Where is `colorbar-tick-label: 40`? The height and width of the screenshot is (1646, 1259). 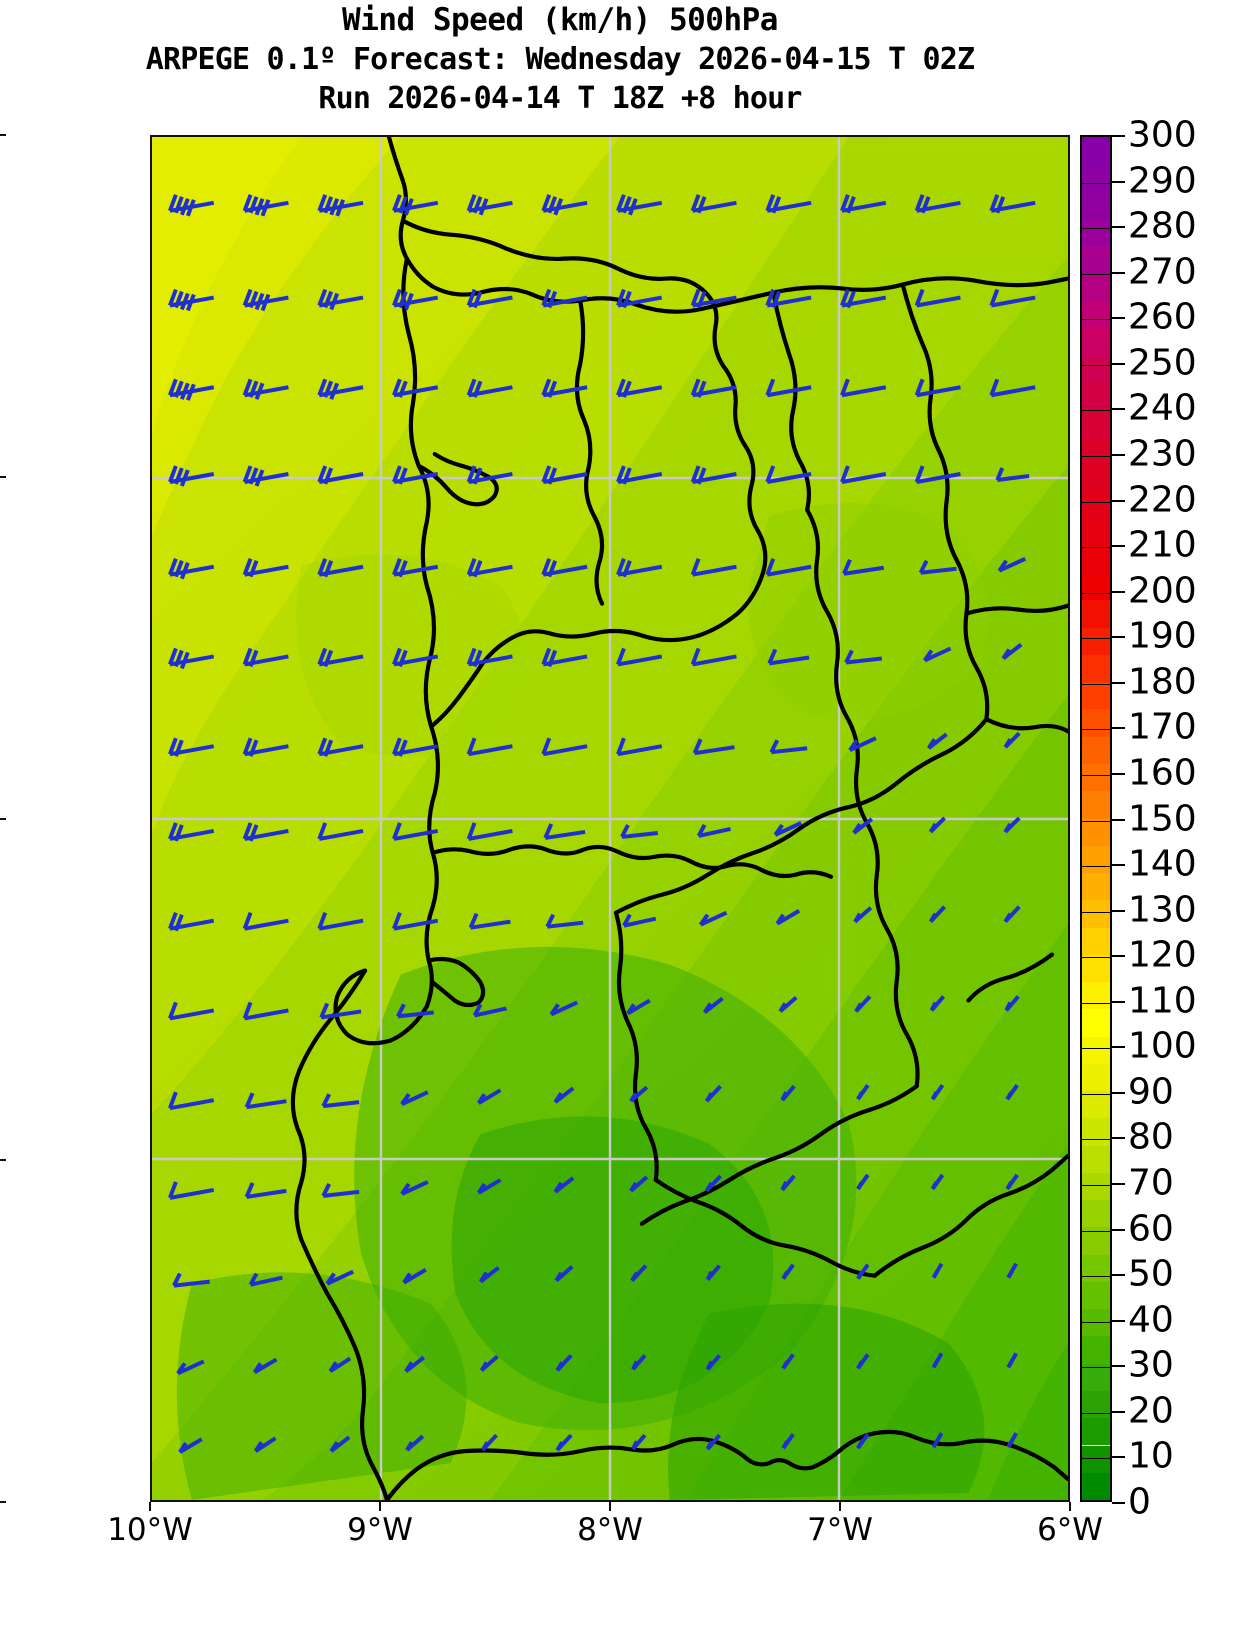
colorbar-tick-label: 40 is located at coordinates (1151, 1320).